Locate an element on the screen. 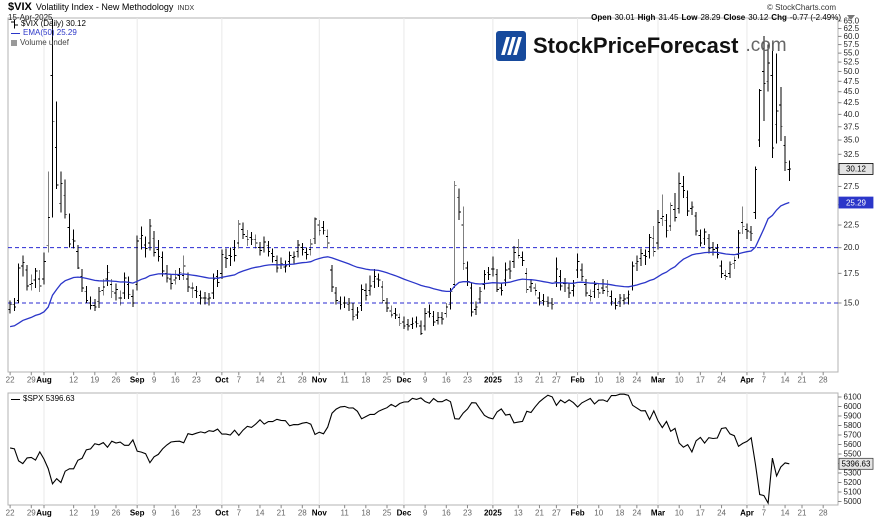 This screenshot has width=875, height=520. svg-text: 26 is located at coordinates (116, 380).